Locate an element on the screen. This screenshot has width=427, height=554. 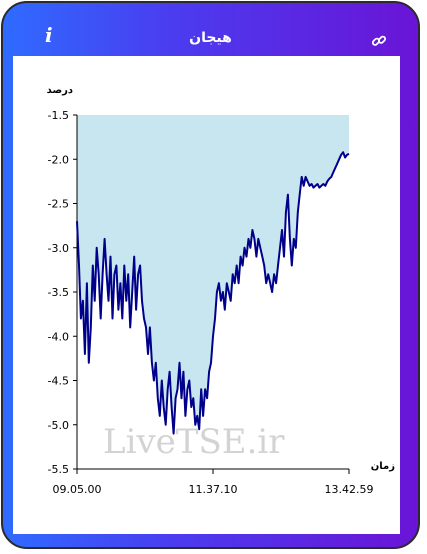
y-tick-label: -4.5 is located at coordinates (58, 381).